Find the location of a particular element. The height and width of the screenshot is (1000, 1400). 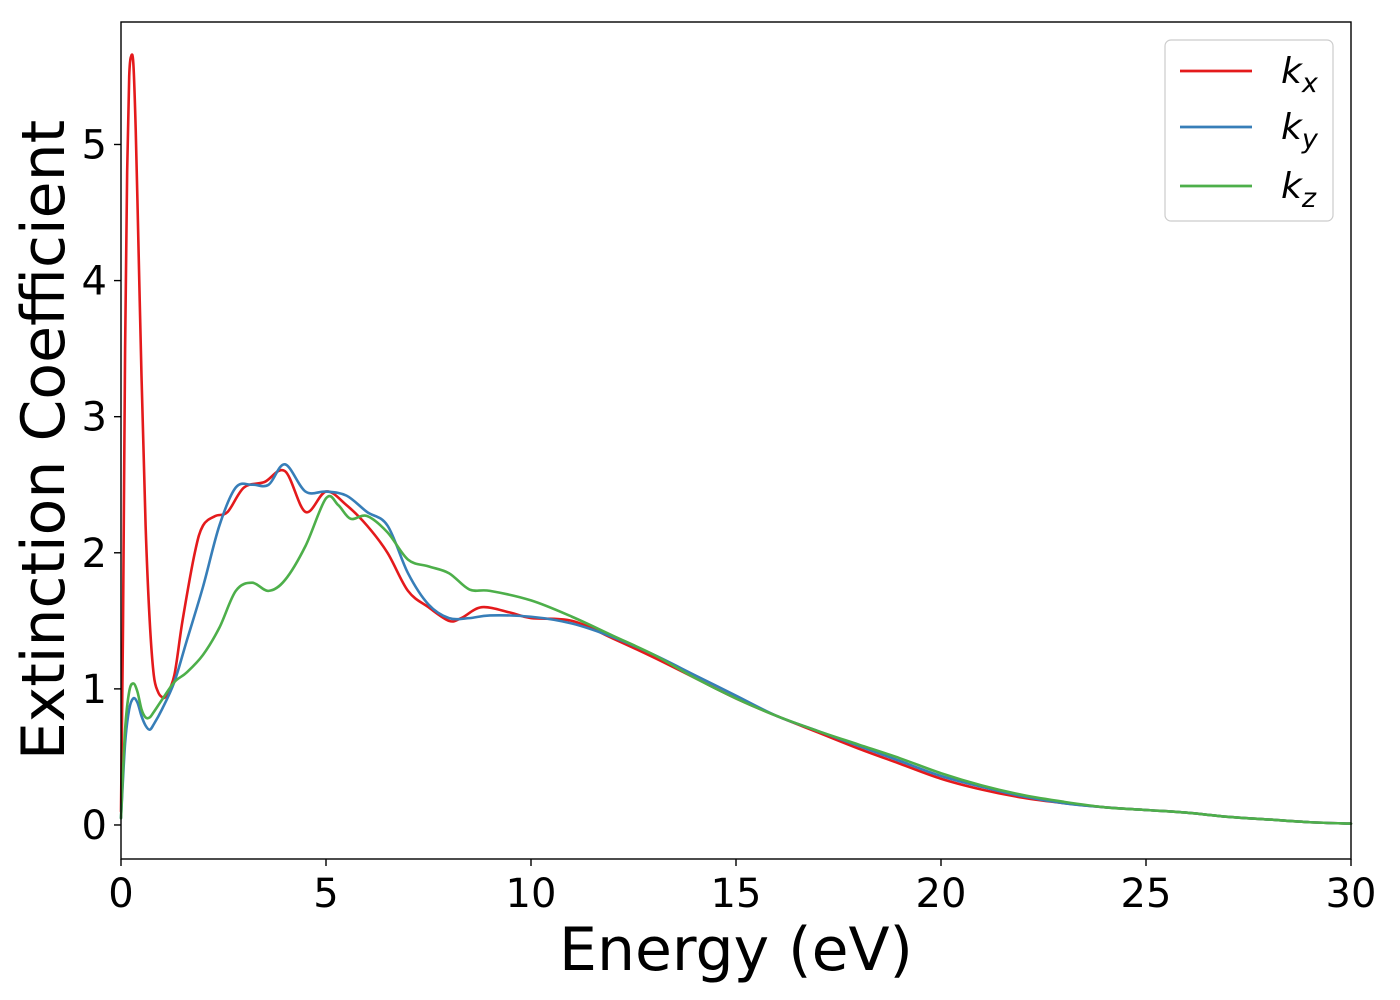

legend: kx ky kz is located at coordinates (1249, 130).